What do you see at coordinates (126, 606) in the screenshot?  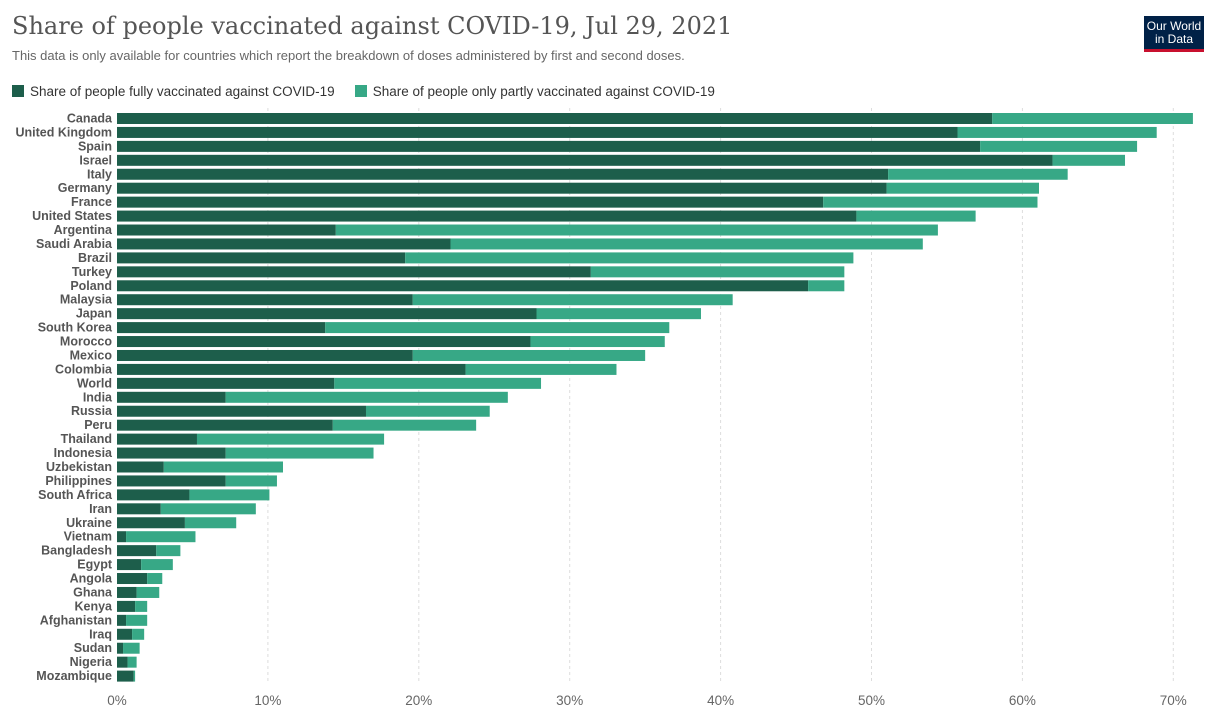 I see `bar-fully-kenya` at bounding box center [126, 606].